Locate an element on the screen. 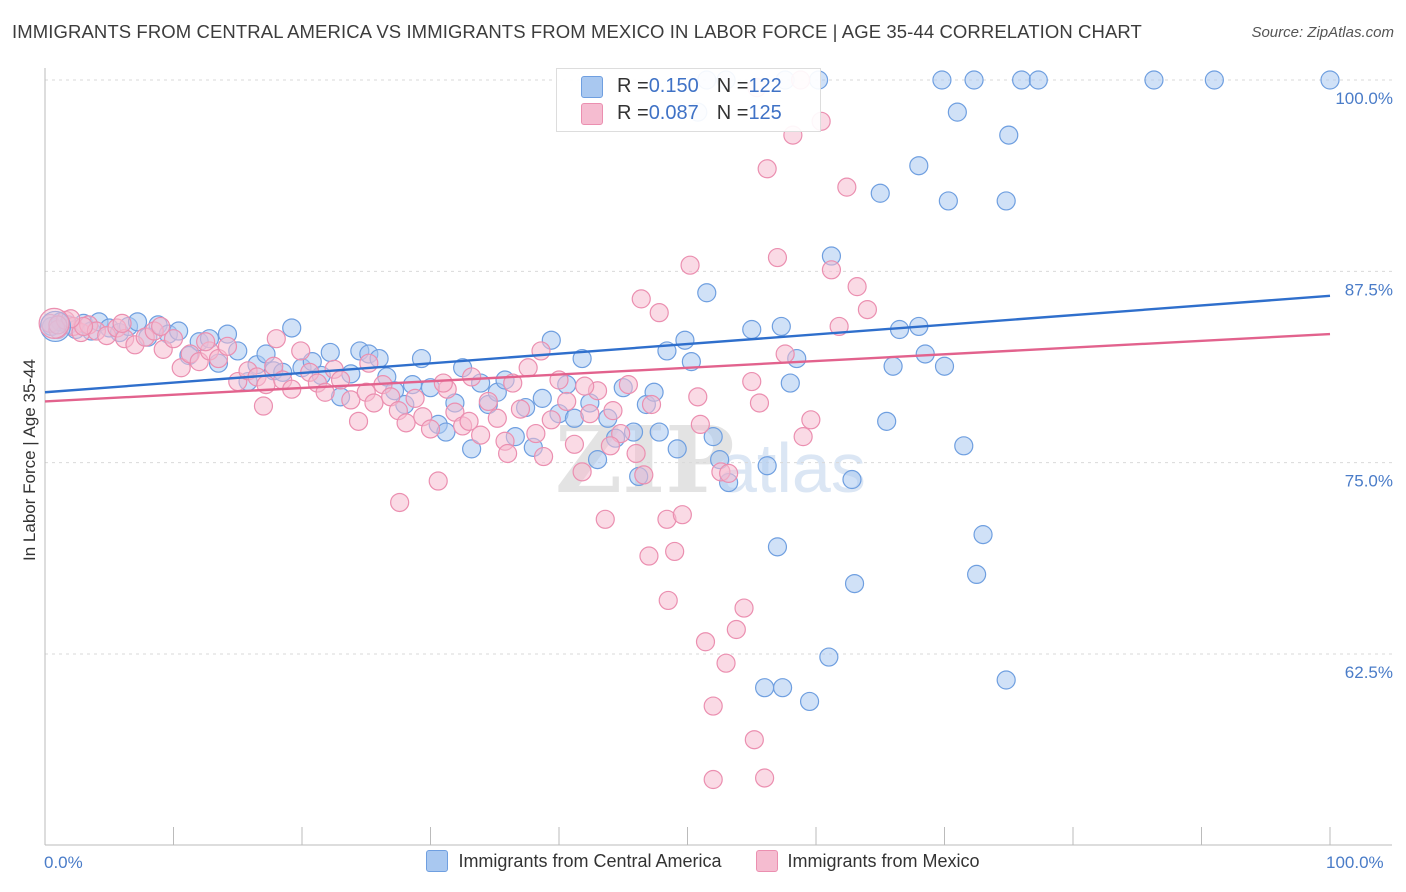 The height and width of the screenshot is (892, 1406). stats-row-central-america: R = 0.150 N = 122 is located at coordinates (681, 86).